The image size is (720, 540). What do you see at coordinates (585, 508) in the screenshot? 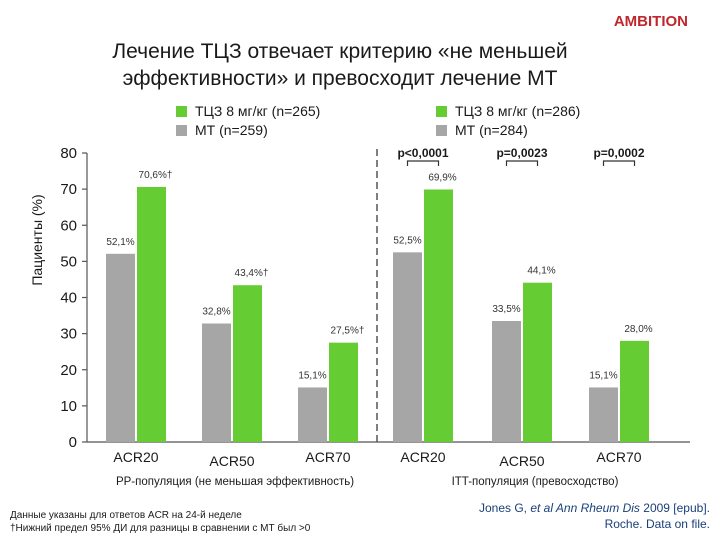
I see `citation-journal: et al Ann Rheum Dis` at bounding box center [585, 508].